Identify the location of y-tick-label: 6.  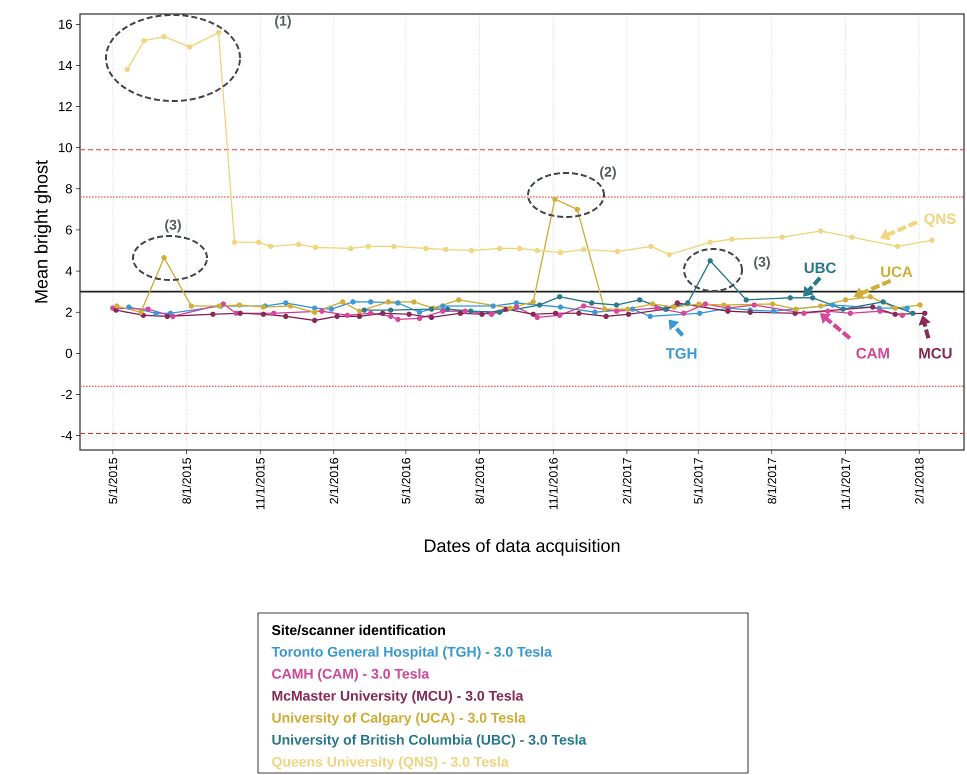
(69, 230).